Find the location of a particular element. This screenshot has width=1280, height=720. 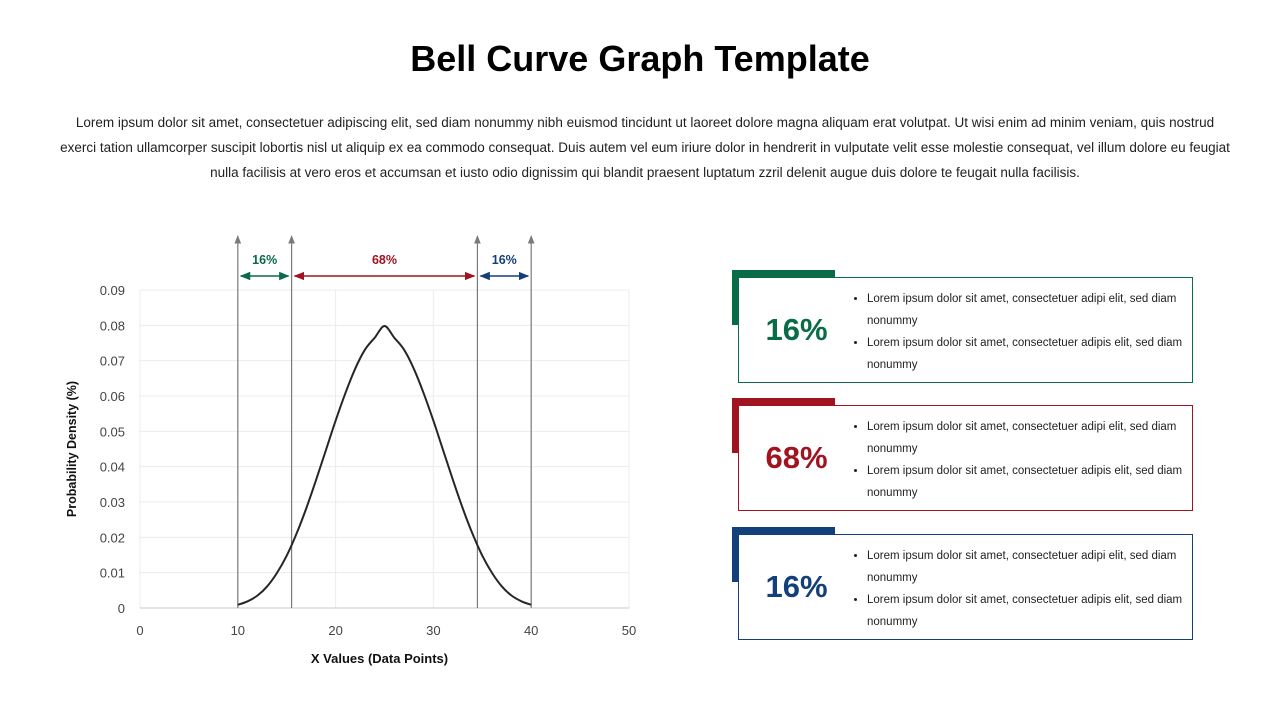

x-tick-label: 50 is located at coordinates (629, 630).